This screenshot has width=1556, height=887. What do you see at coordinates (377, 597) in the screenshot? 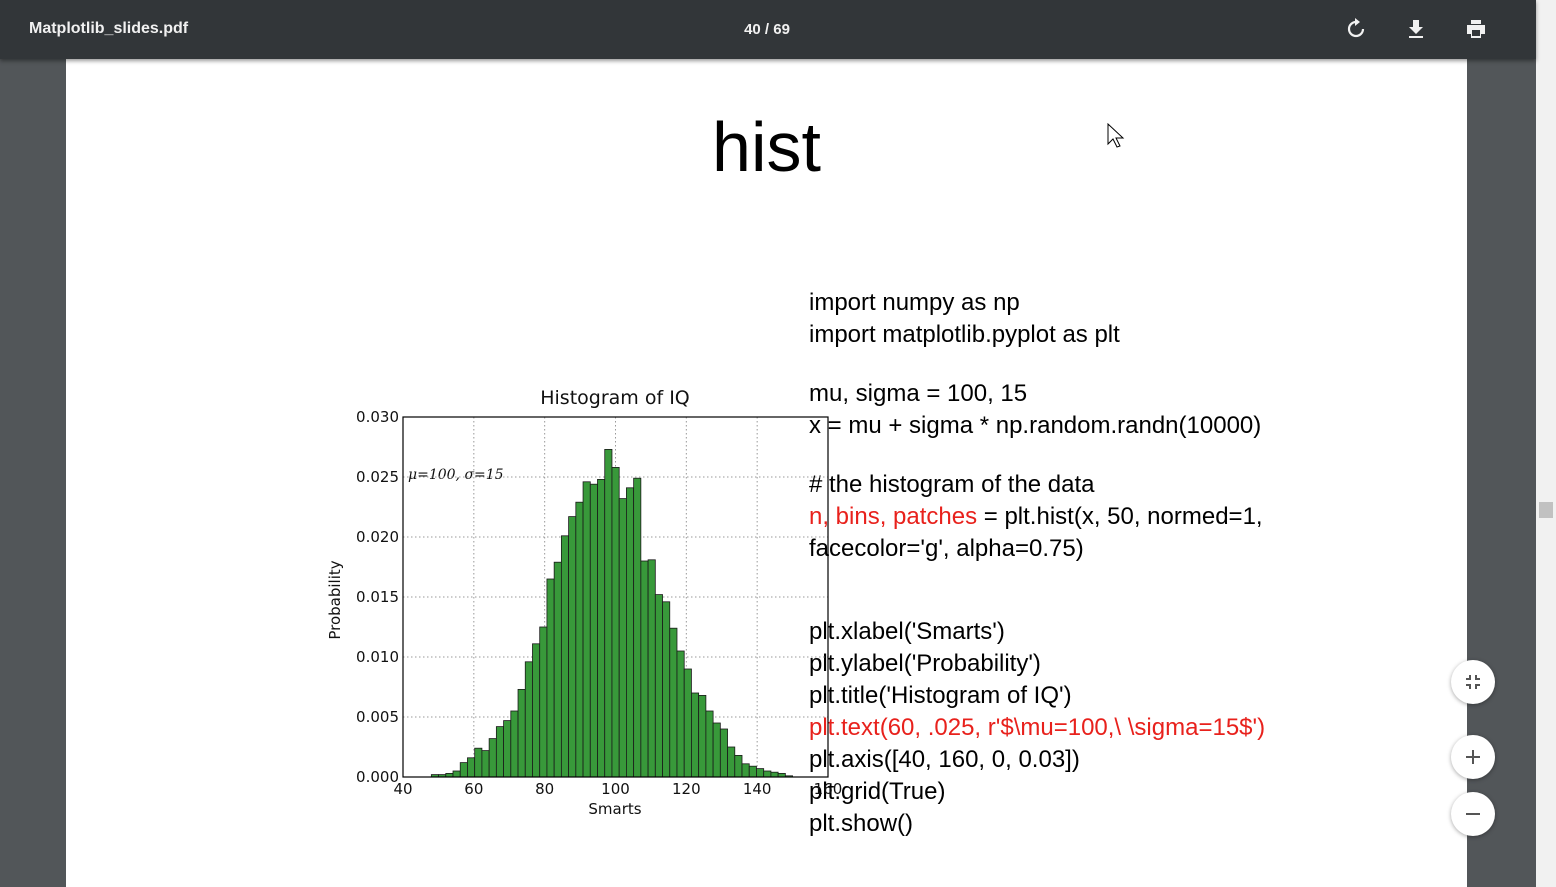
I see `y-tick-label: 0.015` at bounding box center [377, 597].